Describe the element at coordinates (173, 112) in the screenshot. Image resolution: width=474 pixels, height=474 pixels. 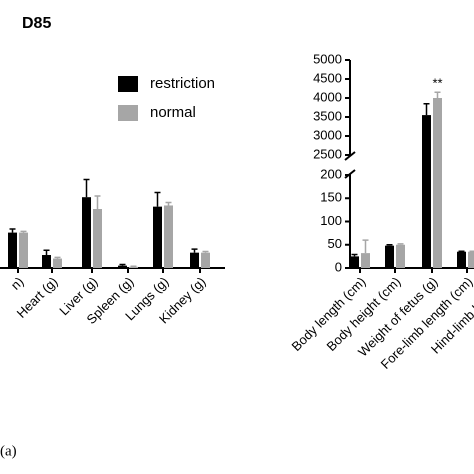
I see `legend-label: normal` at that location.